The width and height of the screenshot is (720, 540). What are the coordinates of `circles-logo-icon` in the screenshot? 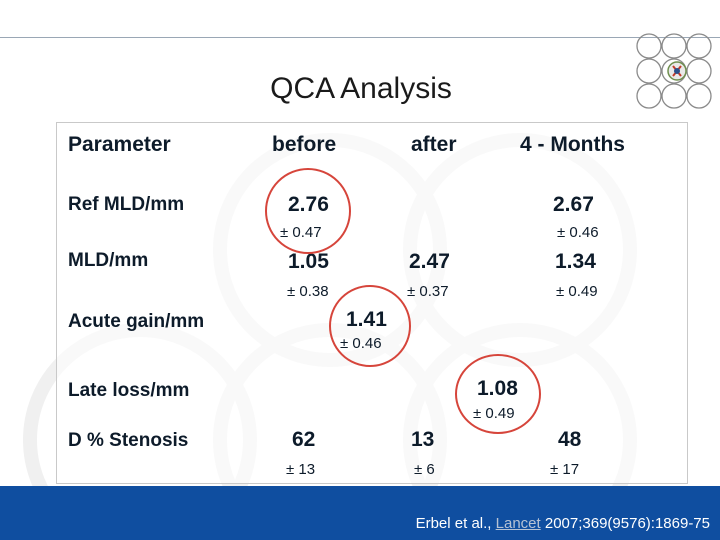 It's located at (674, 71).